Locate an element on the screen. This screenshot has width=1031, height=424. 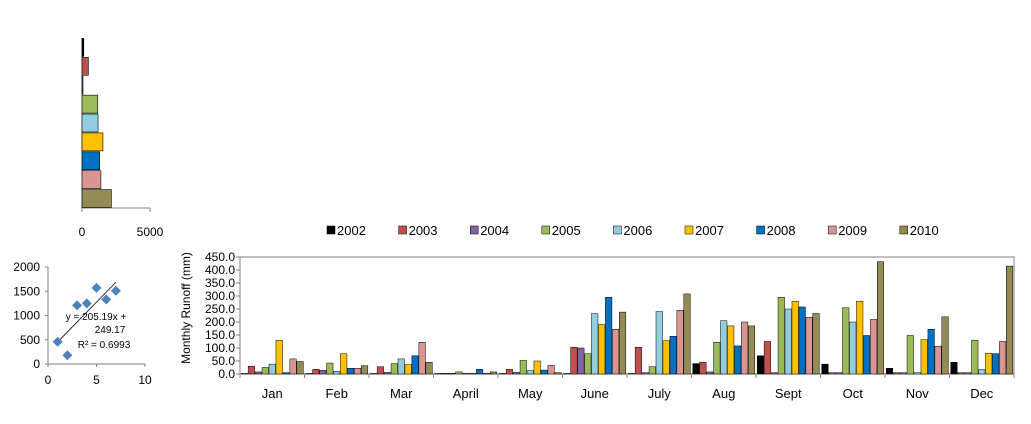
x-tick-label: Oct is located at coordinates (853, 393).